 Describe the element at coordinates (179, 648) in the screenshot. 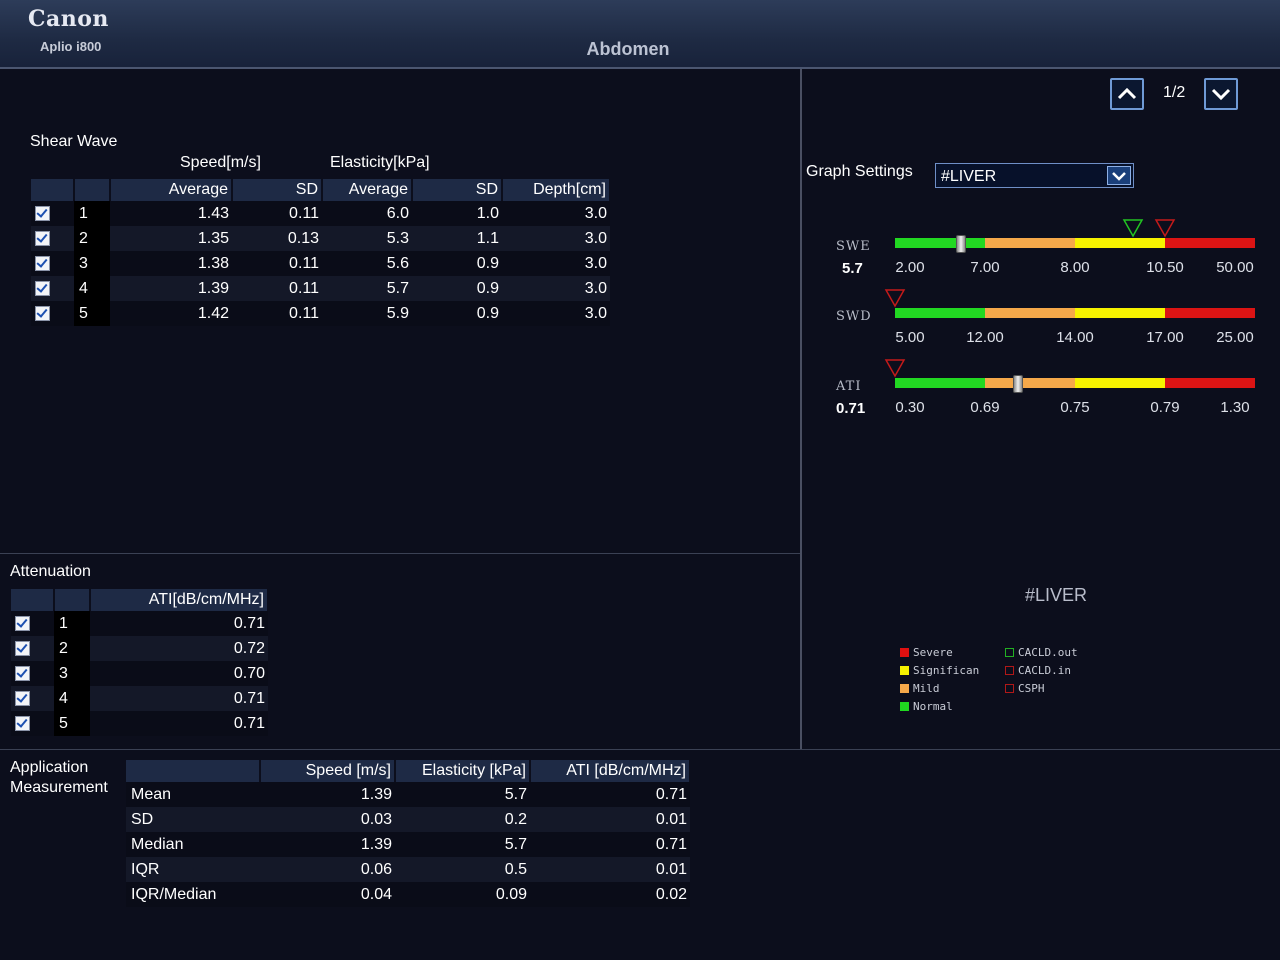

I see `ati-value: 0.72` at that location.